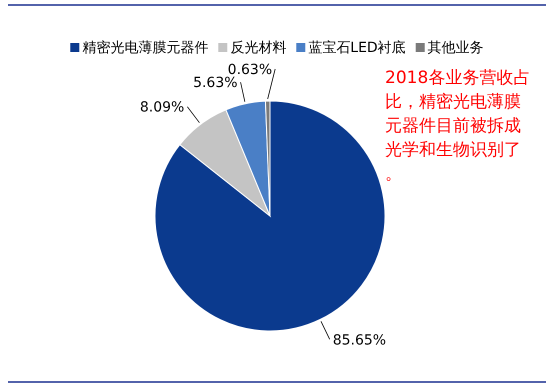 This screenshot has width=554, height=387. I want to click on legend-label: 反光材料, so click(258, 48).